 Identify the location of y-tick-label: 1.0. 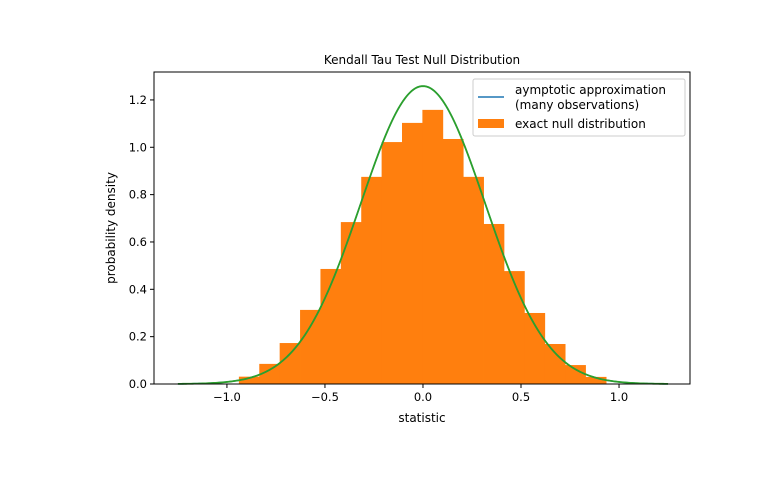
(138, 147).